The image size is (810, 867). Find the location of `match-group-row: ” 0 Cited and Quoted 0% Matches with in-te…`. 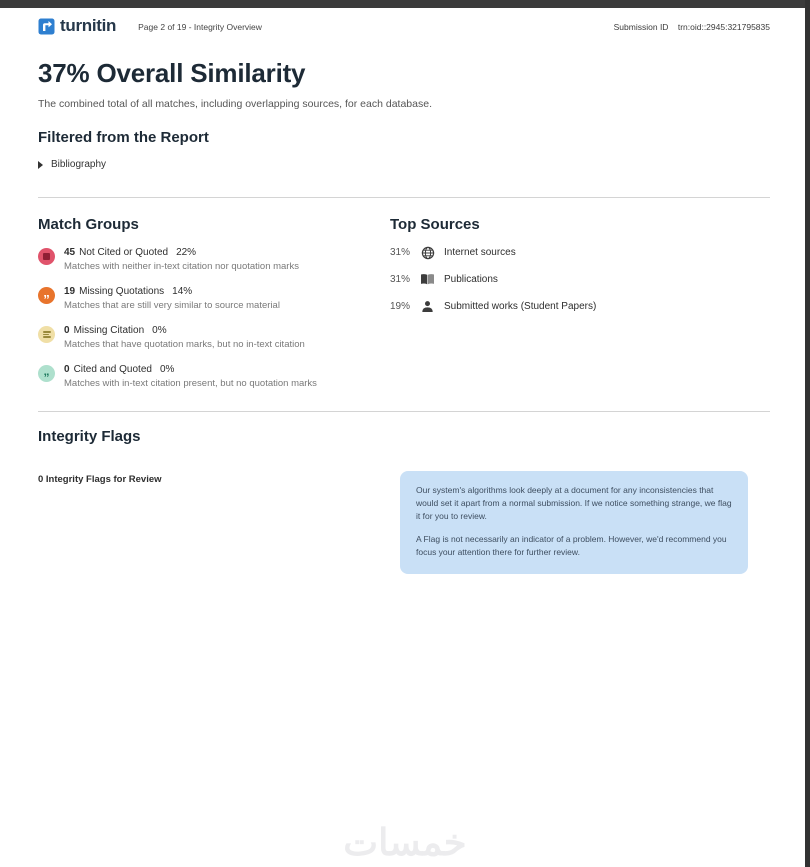

match-group-row: ” 0 Cited and Quoted 0% Matches with in-te… is located at coordinates (214, 376).